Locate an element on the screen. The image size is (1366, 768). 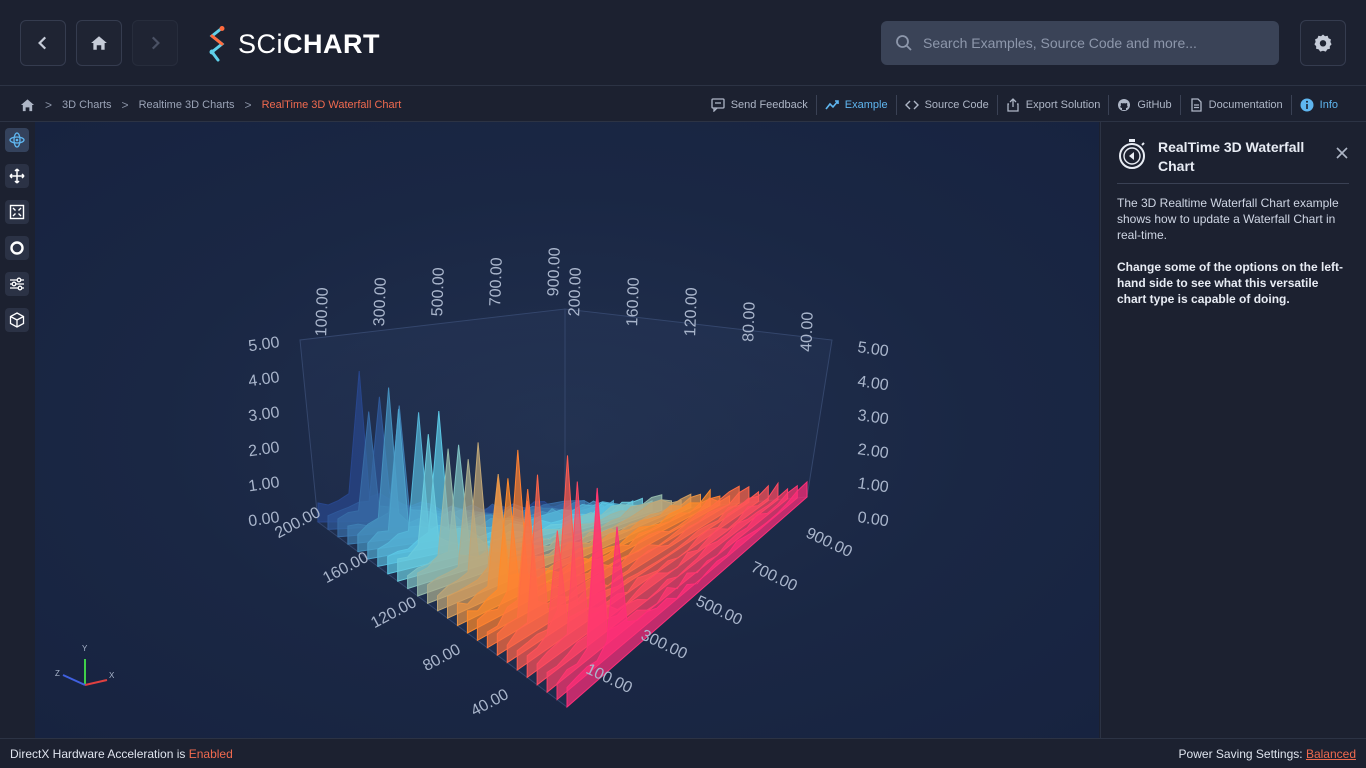
y-axis-left-tick: 3.00 is located at coordinates (263, 414).